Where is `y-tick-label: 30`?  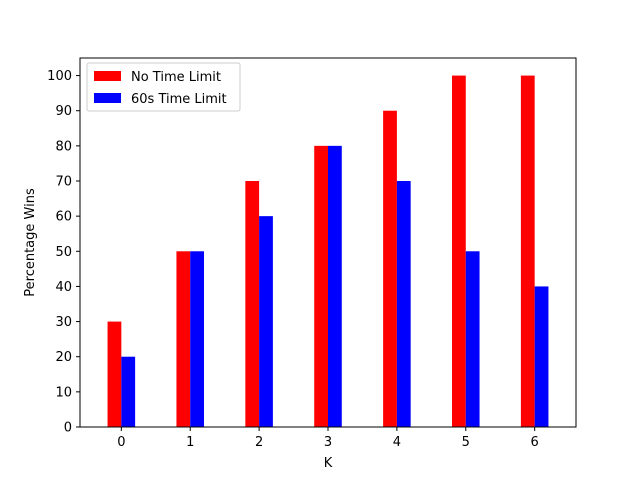
y-tick-label: 30 is located at coordinates (63, 322).